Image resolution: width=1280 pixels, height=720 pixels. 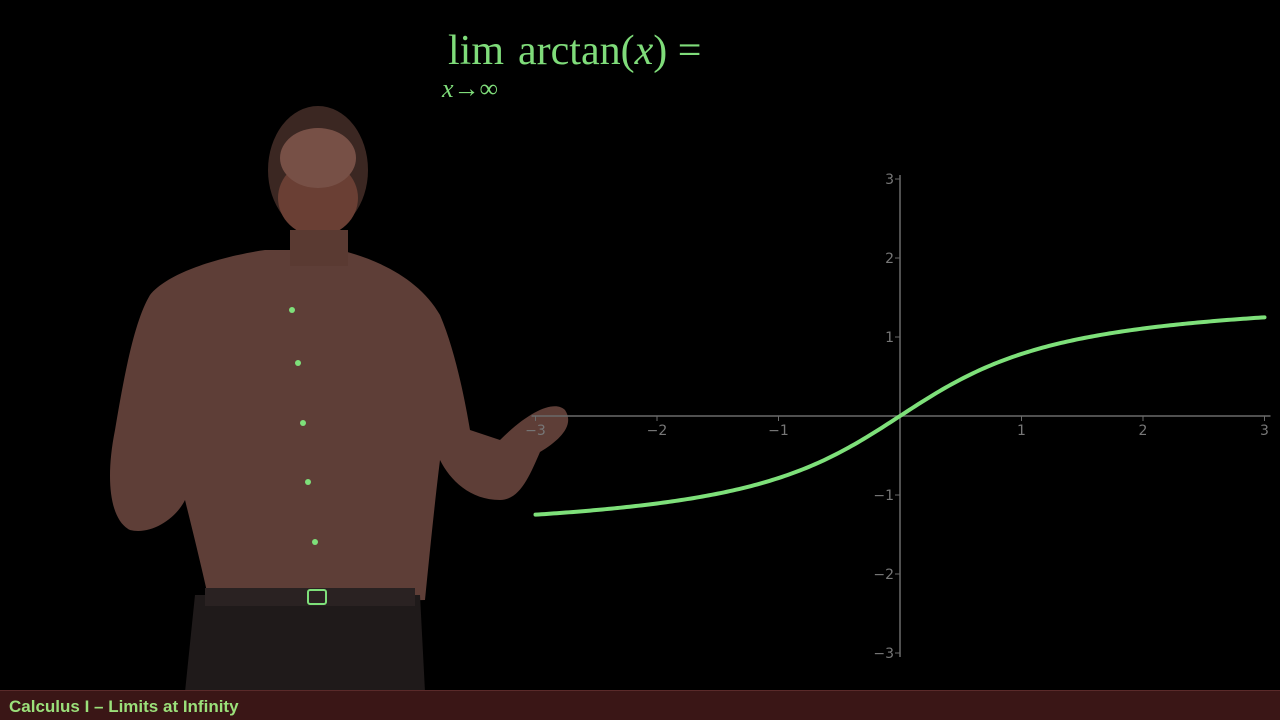 What do you see at coordinates (1021, 431) in the screenshot?
I see `x-tick-label: 1` at bounding box center [1021, 431].